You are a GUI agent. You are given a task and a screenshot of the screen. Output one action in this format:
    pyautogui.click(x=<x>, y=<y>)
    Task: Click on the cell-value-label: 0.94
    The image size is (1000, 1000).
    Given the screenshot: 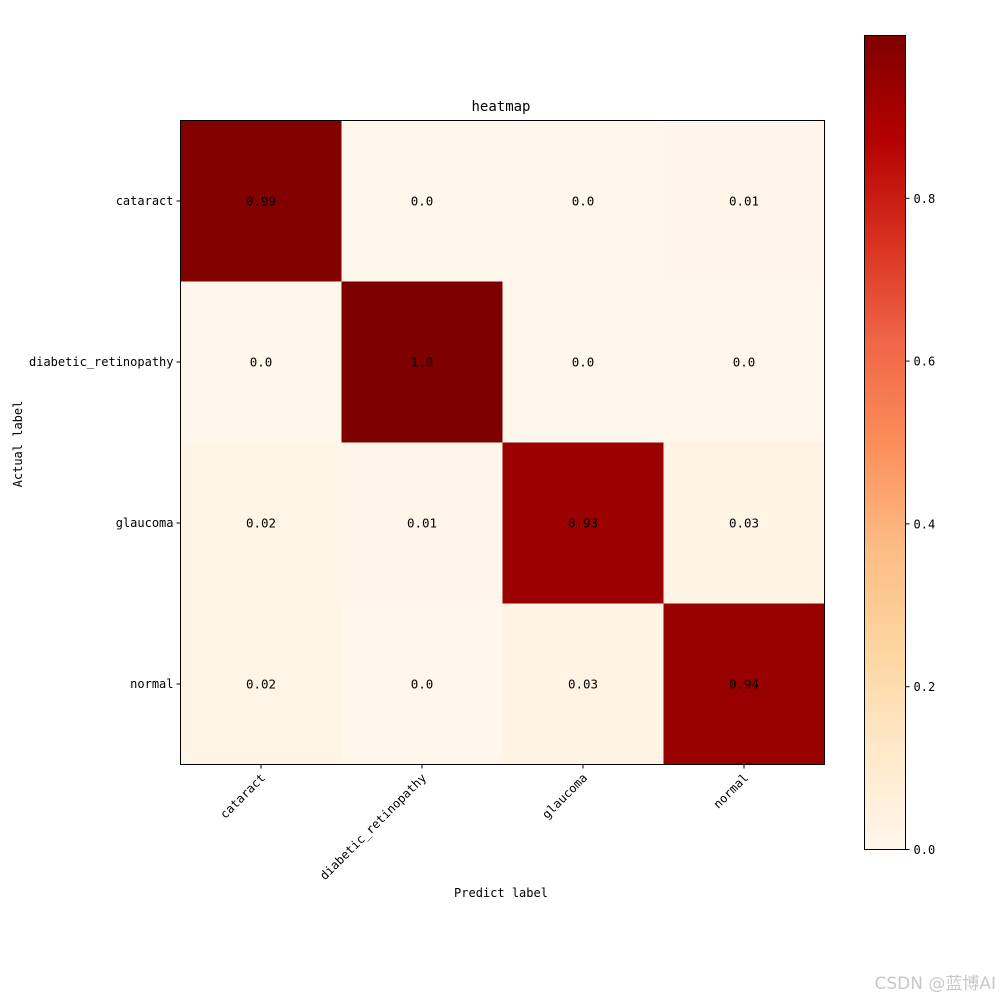 What is the action you would take?
    pyautogui.click(x=744, y=684)
    